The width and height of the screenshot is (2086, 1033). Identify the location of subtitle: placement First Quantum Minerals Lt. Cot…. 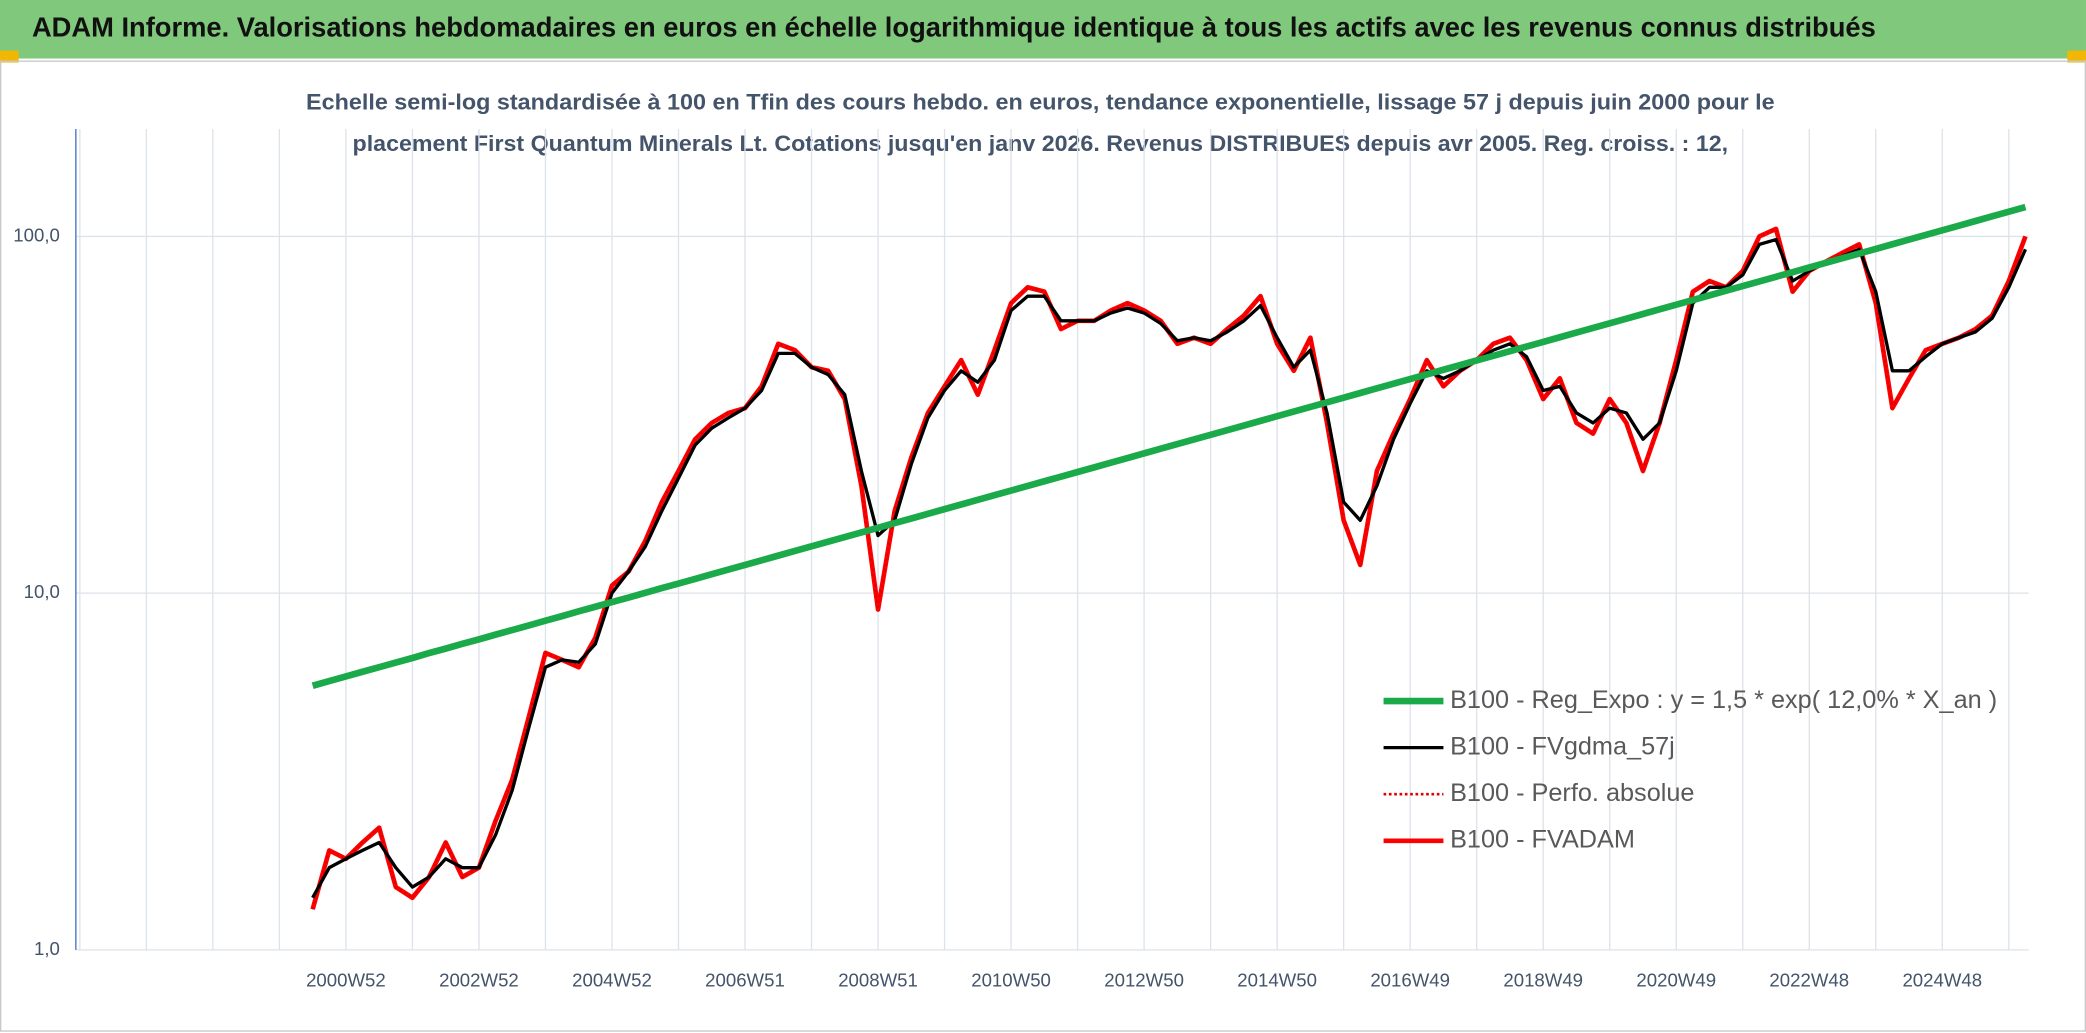
(1041, 143).